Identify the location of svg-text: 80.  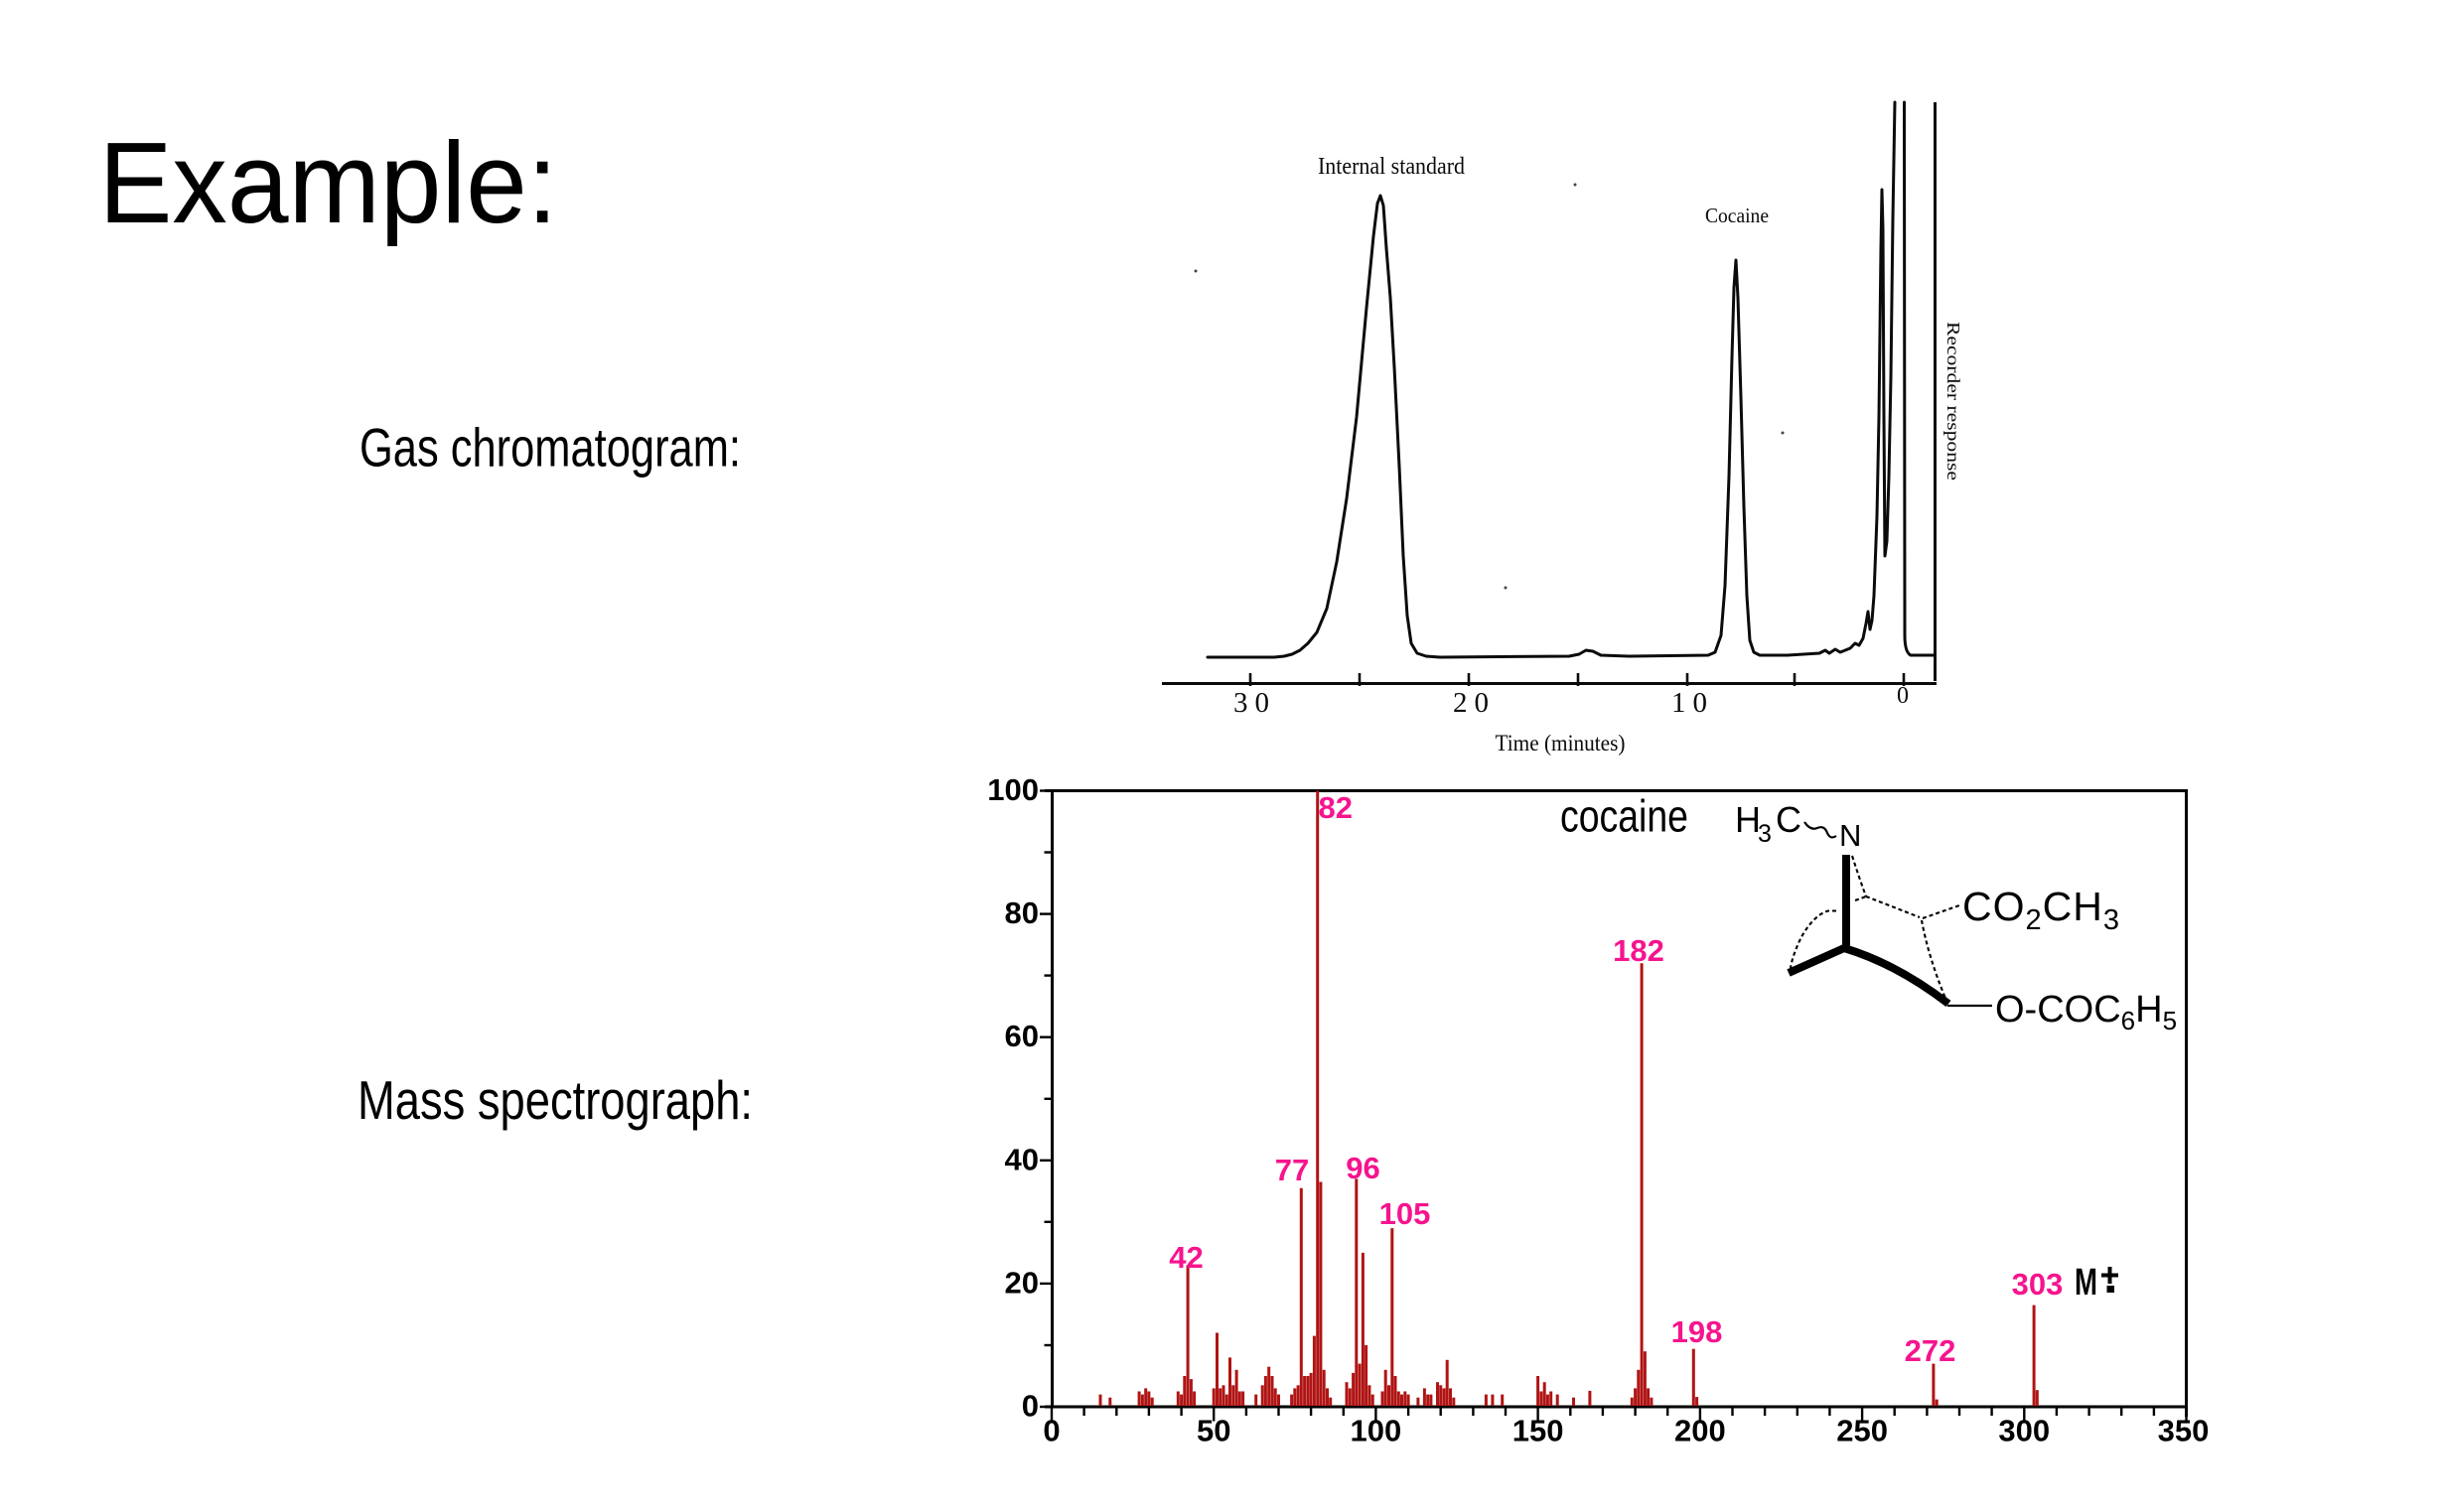
(1022, 912).